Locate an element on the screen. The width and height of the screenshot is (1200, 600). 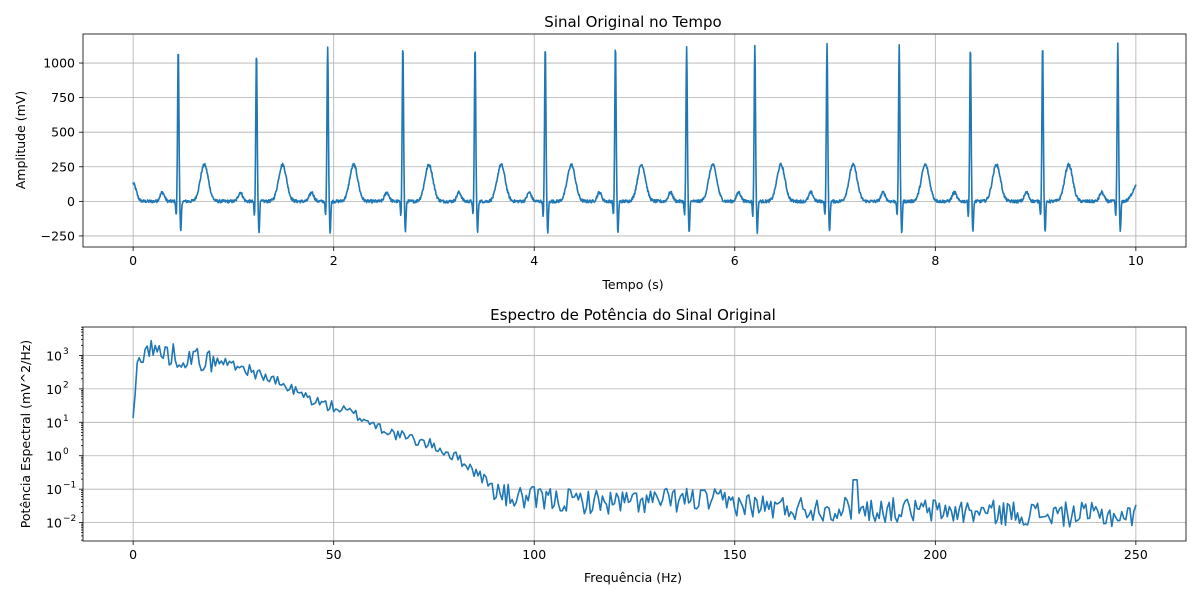
spectrum-y-axis-label: Potência Espectral (mV^2/Hz) is located at coordinates (25, 434).